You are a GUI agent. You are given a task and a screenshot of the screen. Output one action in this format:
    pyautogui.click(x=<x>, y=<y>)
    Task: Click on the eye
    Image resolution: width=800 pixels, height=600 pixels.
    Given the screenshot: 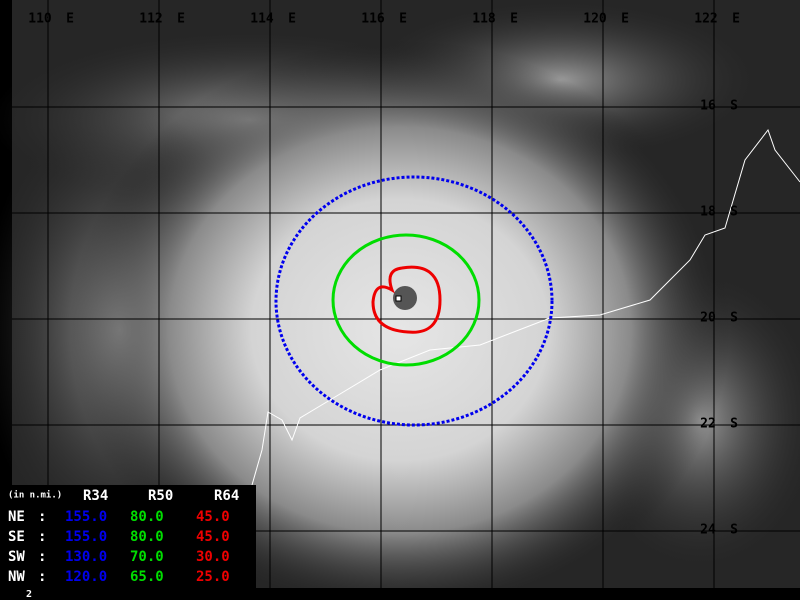 What is the action you would take?
    pyautogui.click(x=405, y=298)
    